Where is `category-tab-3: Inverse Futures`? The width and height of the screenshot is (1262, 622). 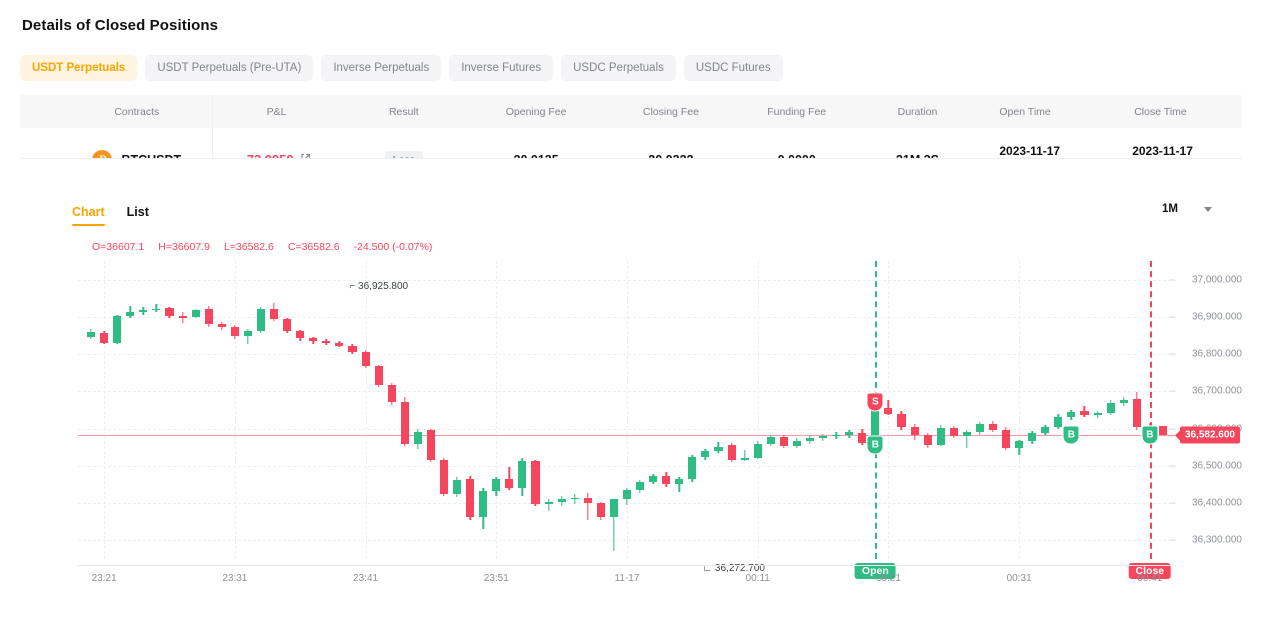
category-tab-3: Inverse Futures is located at coordinates (501, 68).